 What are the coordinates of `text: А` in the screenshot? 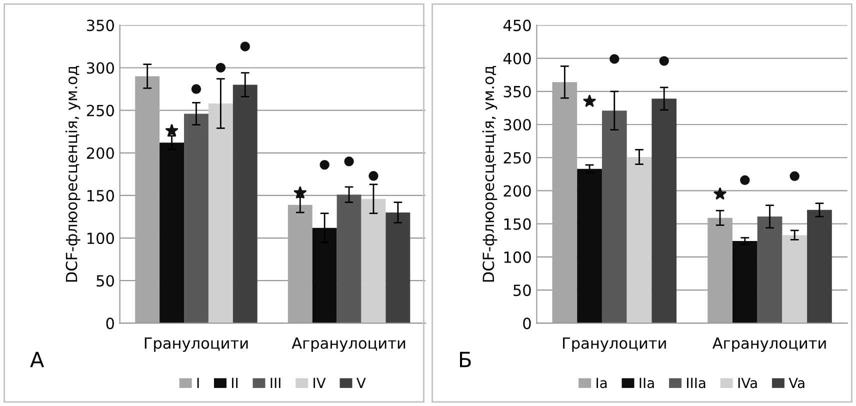 It's located at (37, 360).